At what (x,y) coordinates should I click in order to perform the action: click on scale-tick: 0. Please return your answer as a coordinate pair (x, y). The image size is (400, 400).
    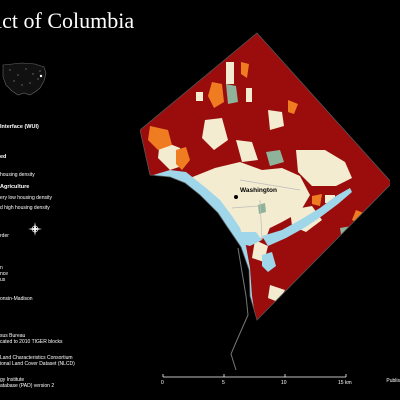
    Looking at the image, I should click on (162, 383).